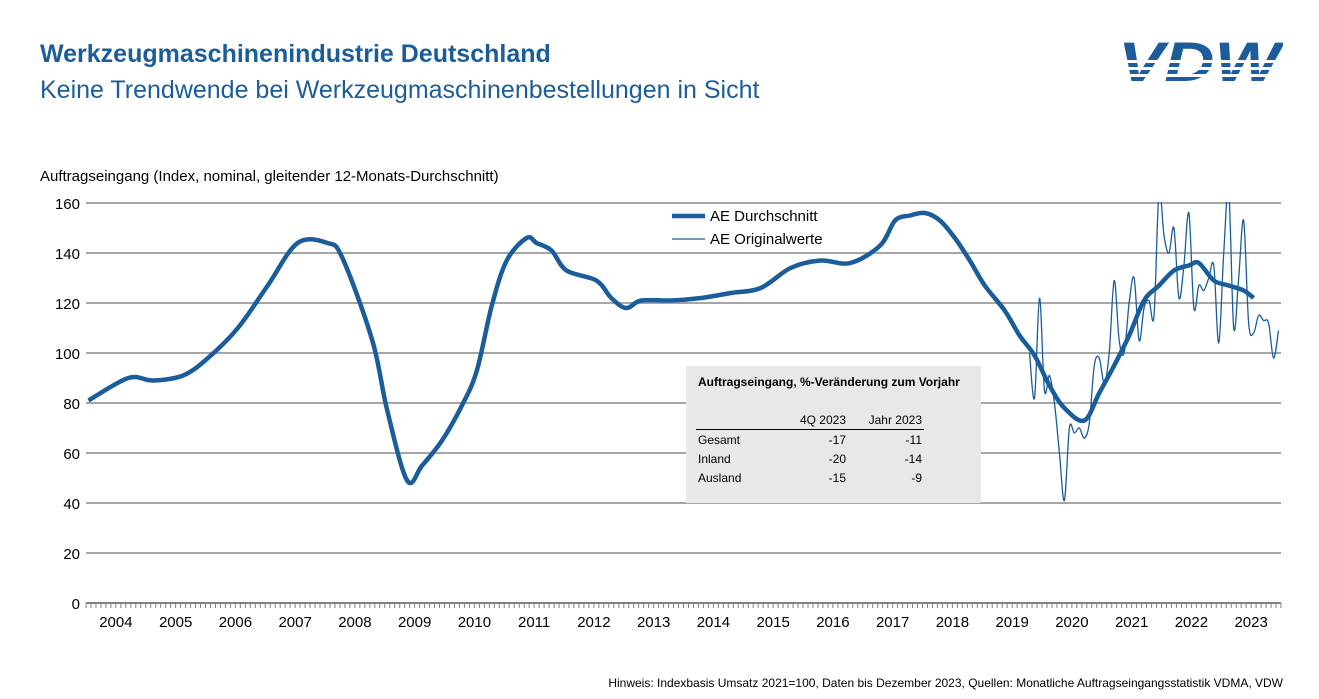 The width and height of the screenshot is (1319, 699). What do you see at coordinates (837, 458) in the screenshot?
I see `cell-4q: -20` at bounding box center [837, 458].